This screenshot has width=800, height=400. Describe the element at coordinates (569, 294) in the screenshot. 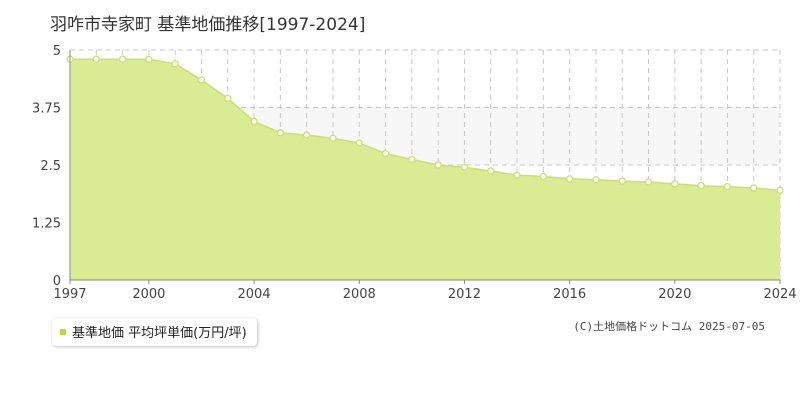

I see `x-tick-label: 2016` at that location.